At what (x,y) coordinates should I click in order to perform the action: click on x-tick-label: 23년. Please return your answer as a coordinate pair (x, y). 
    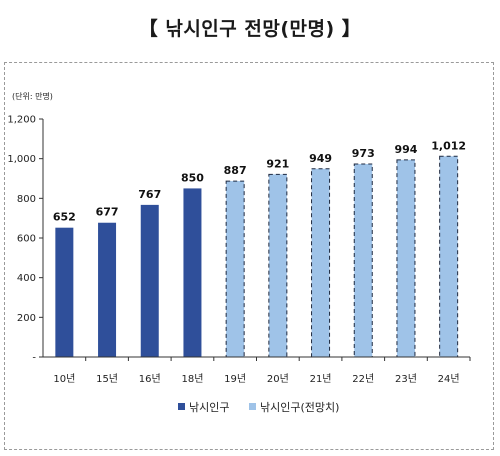
    Looking at the image, I should click on (406, 379).